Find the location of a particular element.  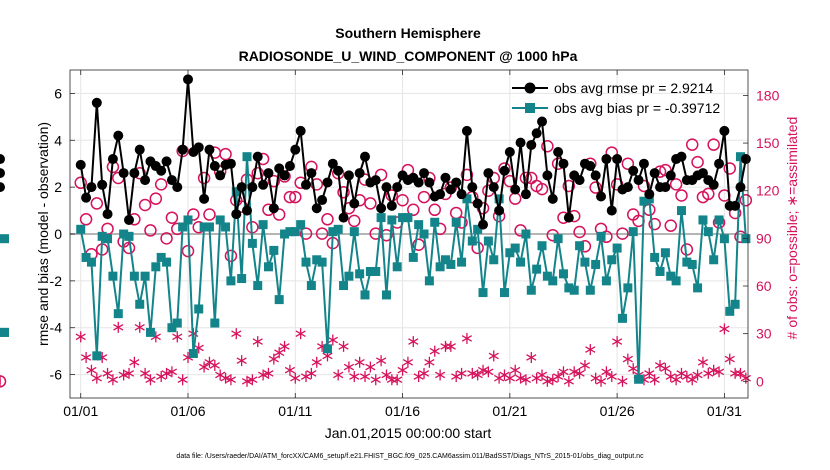

x-tick-label: 01/16 is located at coordinates (402, 411).